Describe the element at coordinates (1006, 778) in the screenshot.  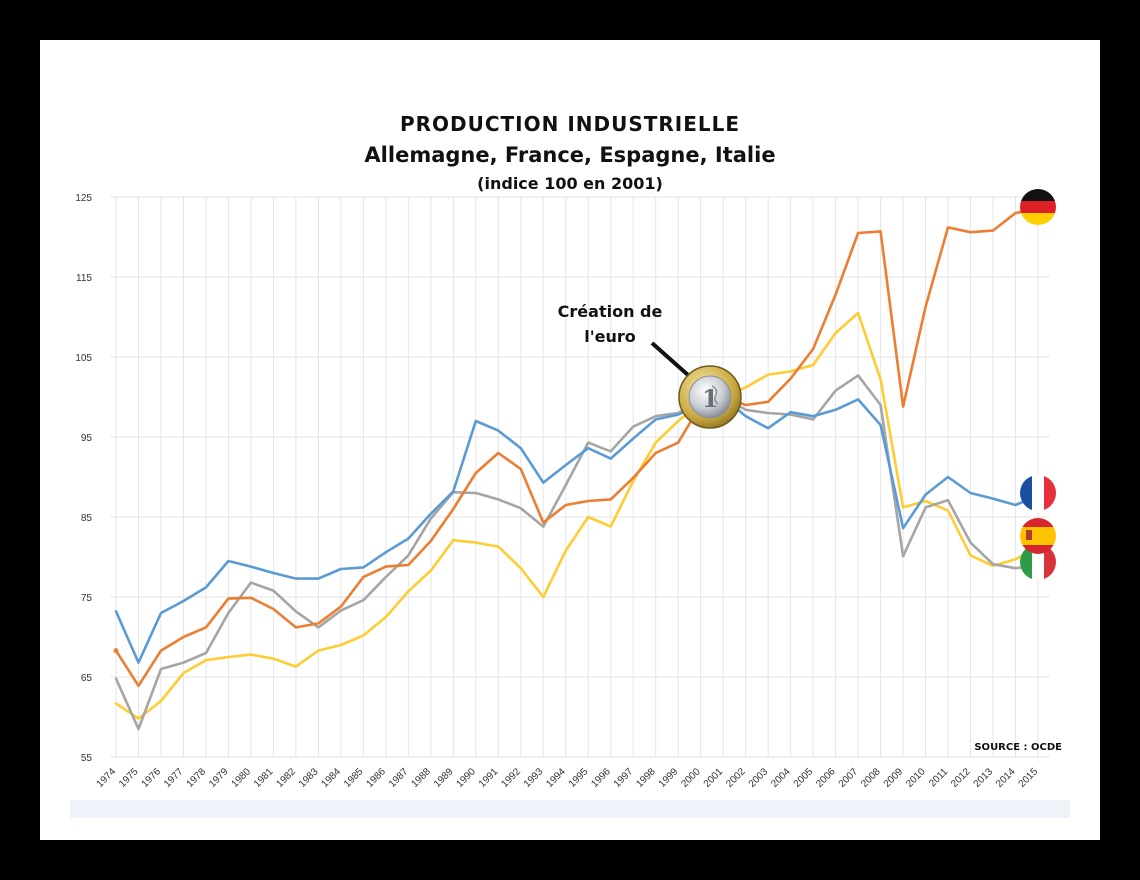
I see `x-tick-label: 2014` at that location.